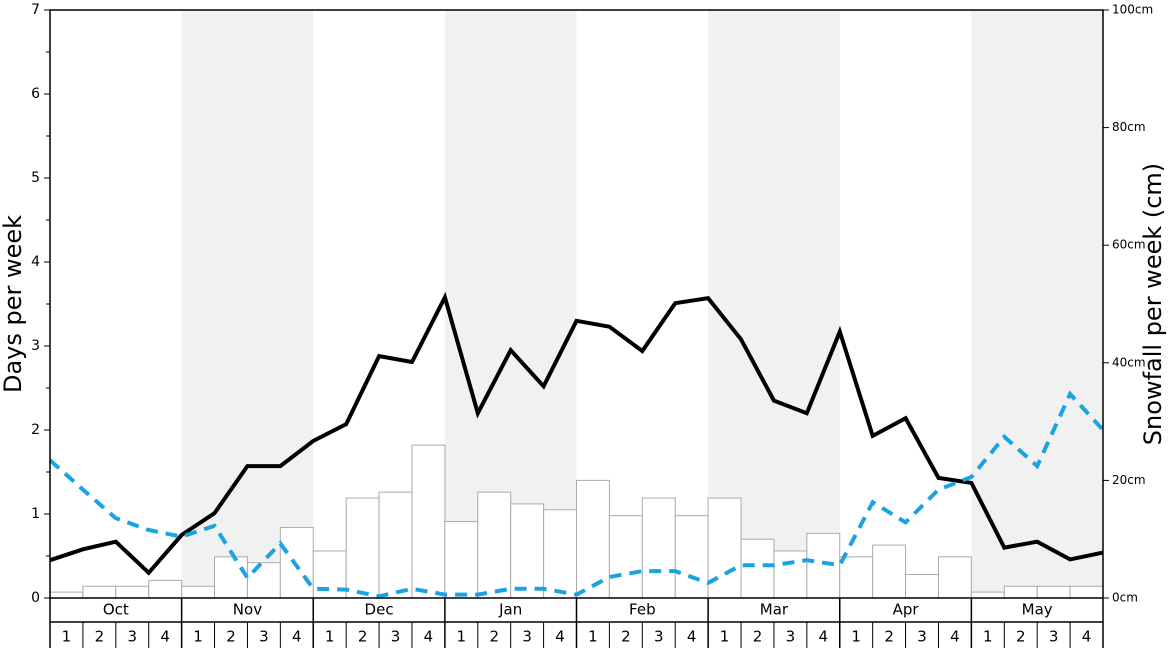 This screenshot has width=1168, height=648. What do you see at coordinates (35, 514) in the screenshot?
I see `y-tick-label: 1` at bounding box center [35, 514].